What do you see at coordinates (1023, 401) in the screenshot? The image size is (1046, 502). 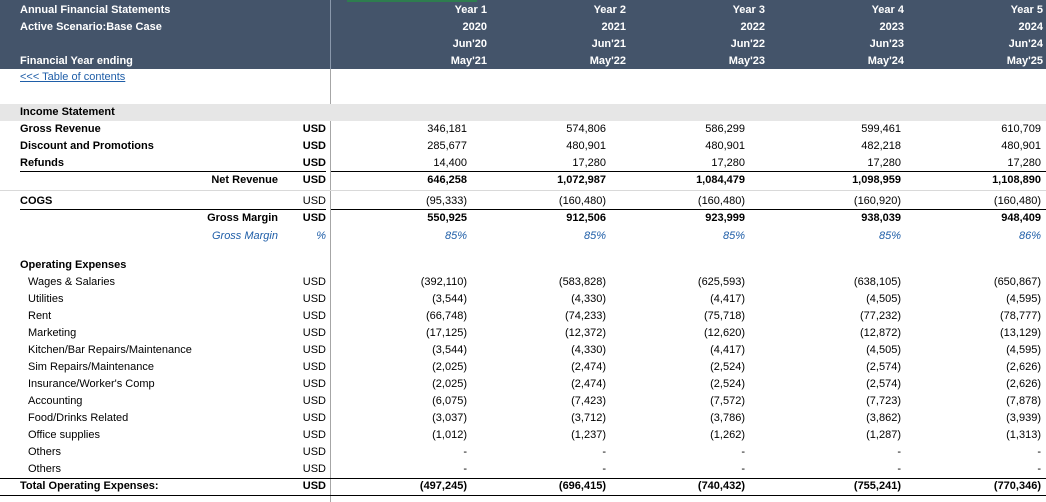 I see `cell-value: (7,878)` at bounding box center [1023, 401].